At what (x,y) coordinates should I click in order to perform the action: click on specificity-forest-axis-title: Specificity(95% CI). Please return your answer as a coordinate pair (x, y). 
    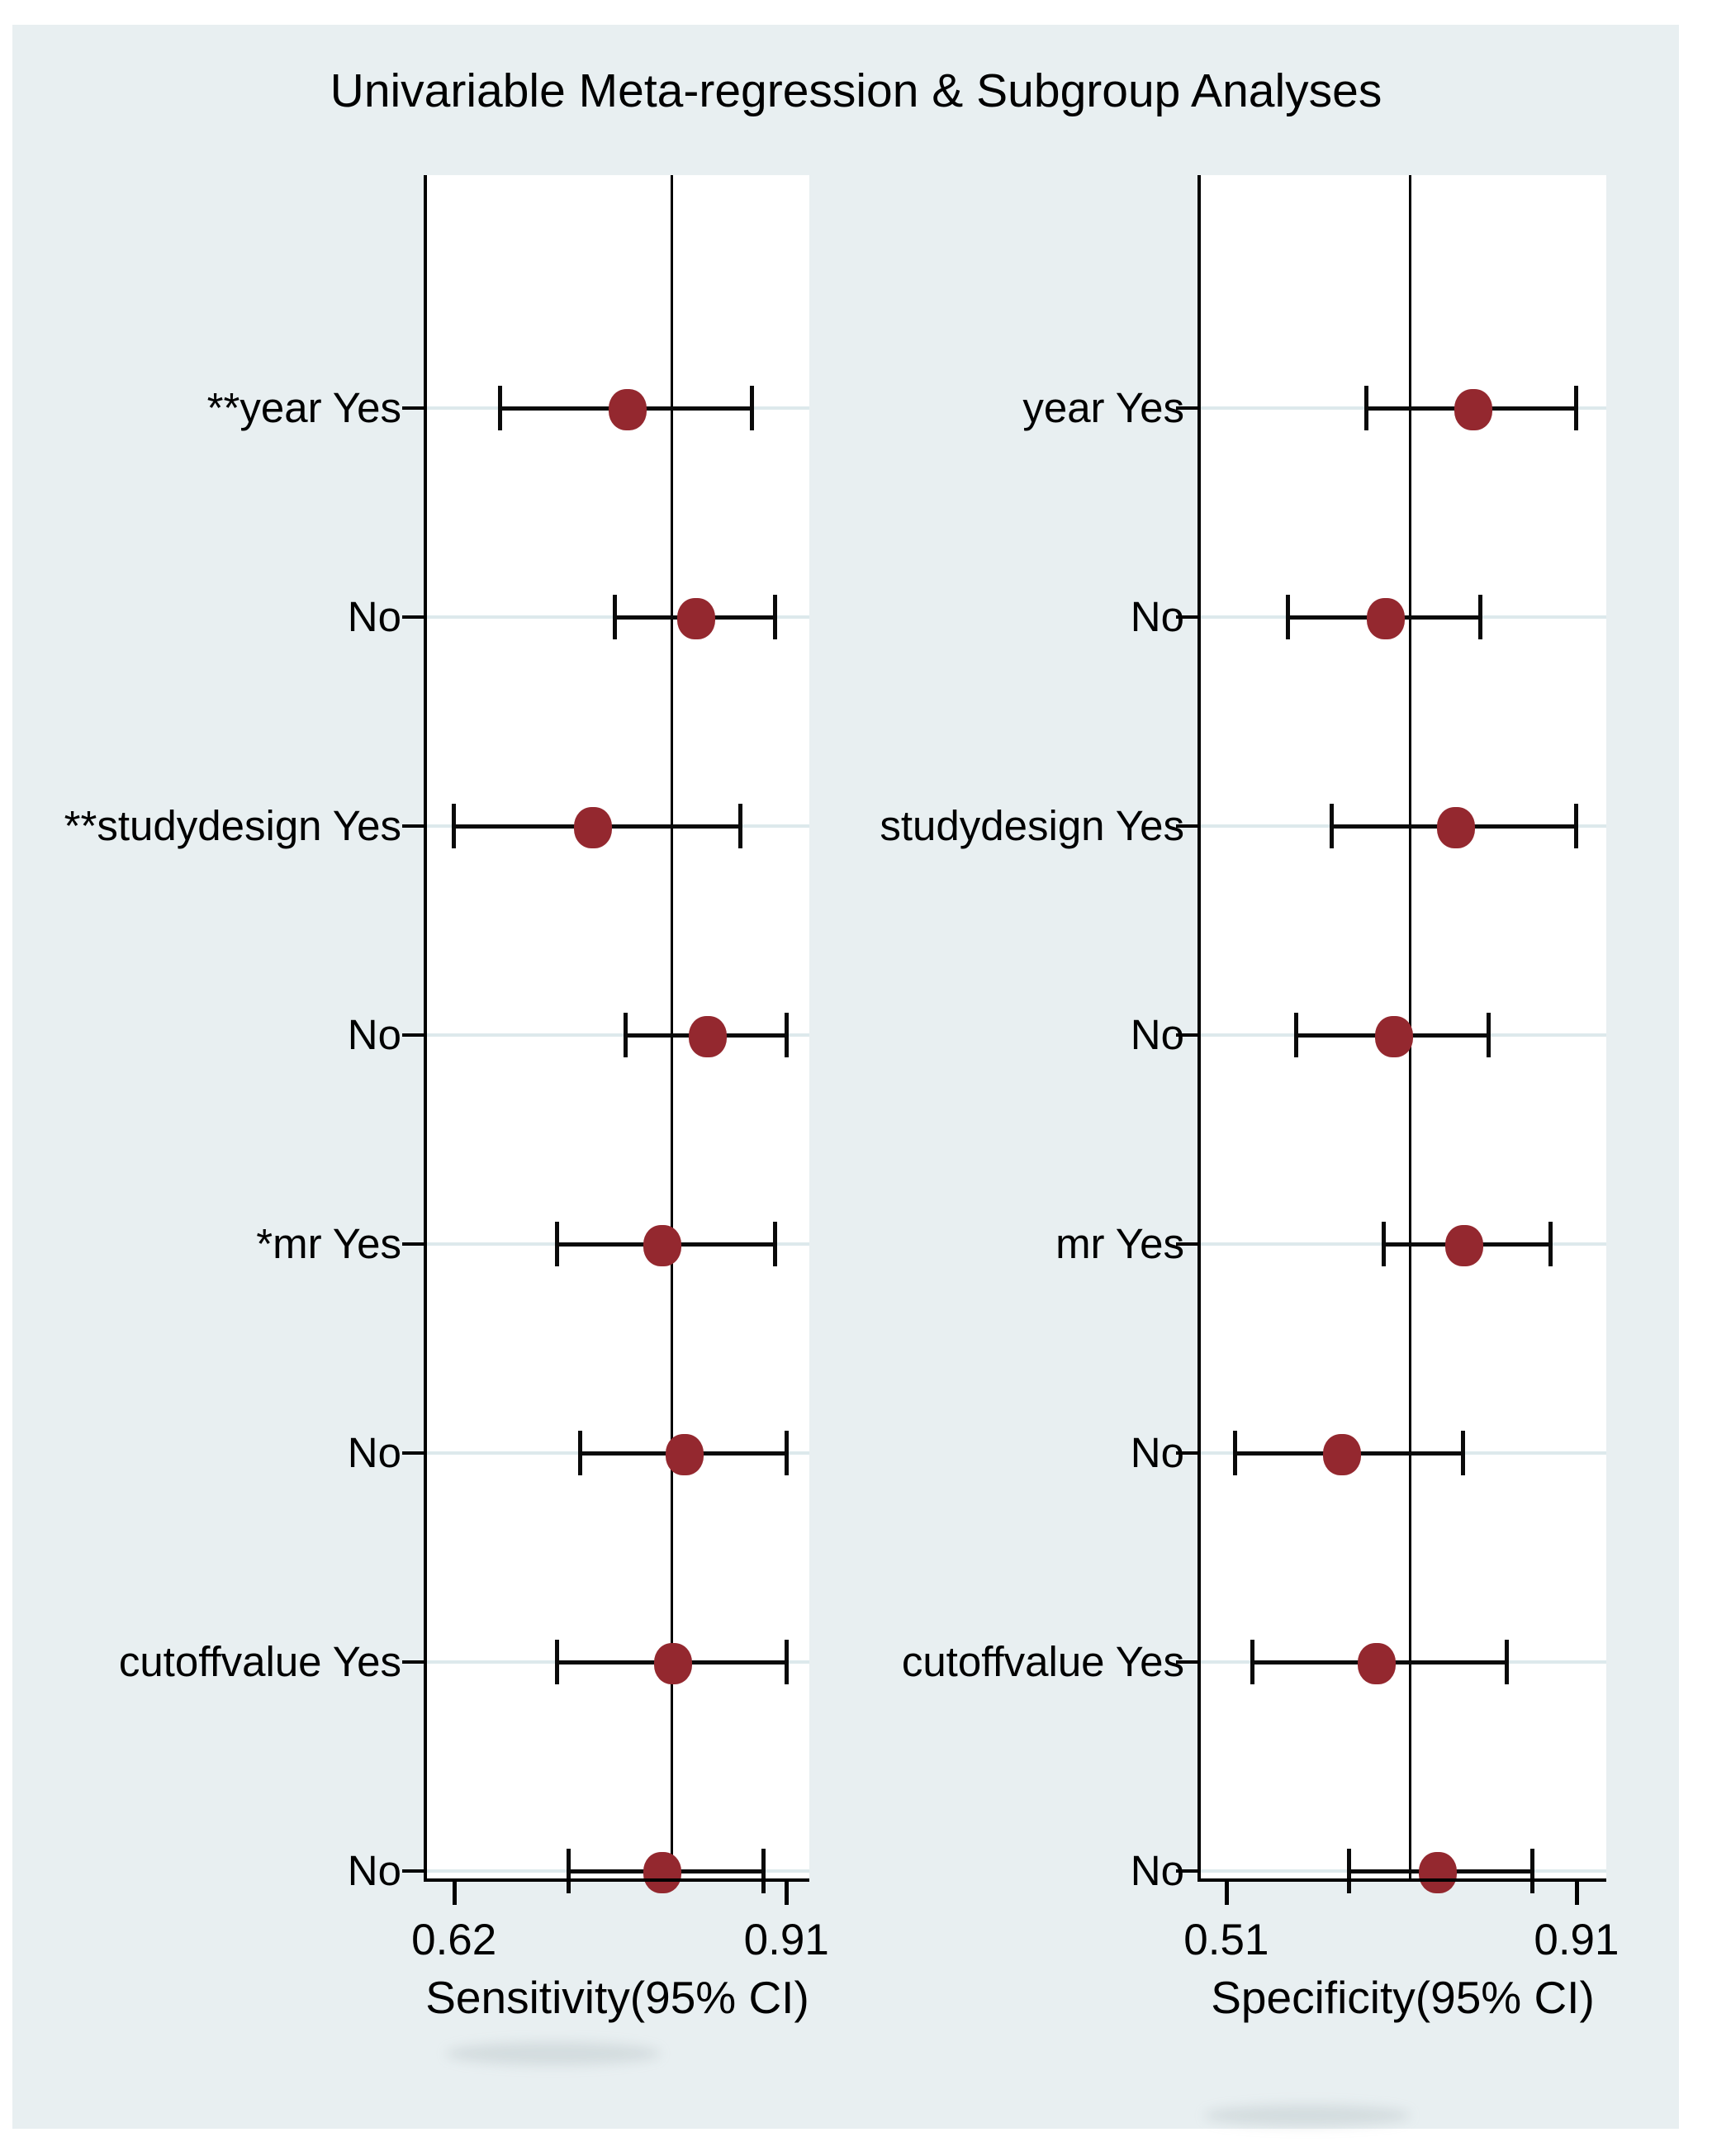
    Looking at the image, I should click on (1403, 1998).